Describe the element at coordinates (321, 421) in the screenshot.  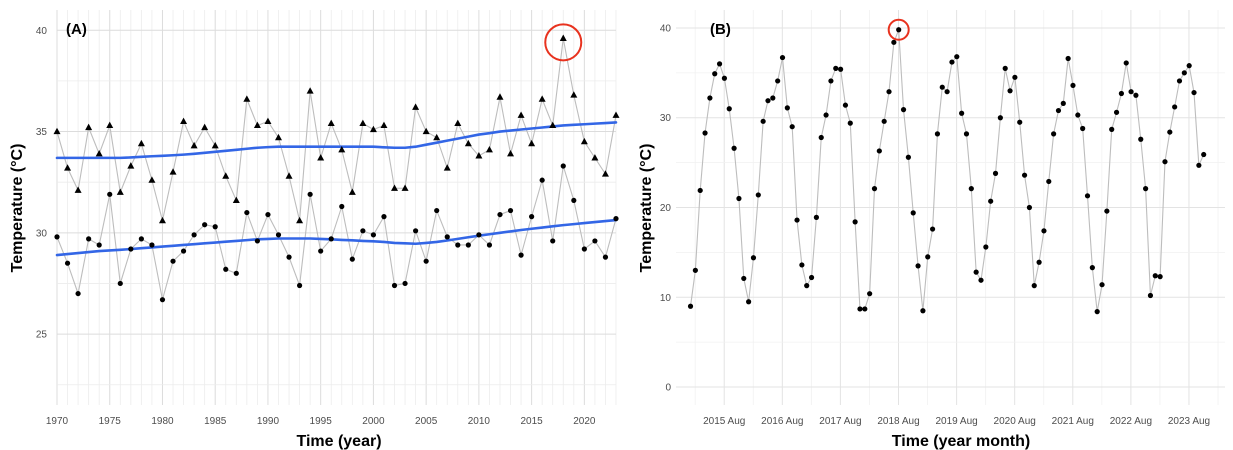
I see `panel-a-x-tick-label: 1995` at that location.